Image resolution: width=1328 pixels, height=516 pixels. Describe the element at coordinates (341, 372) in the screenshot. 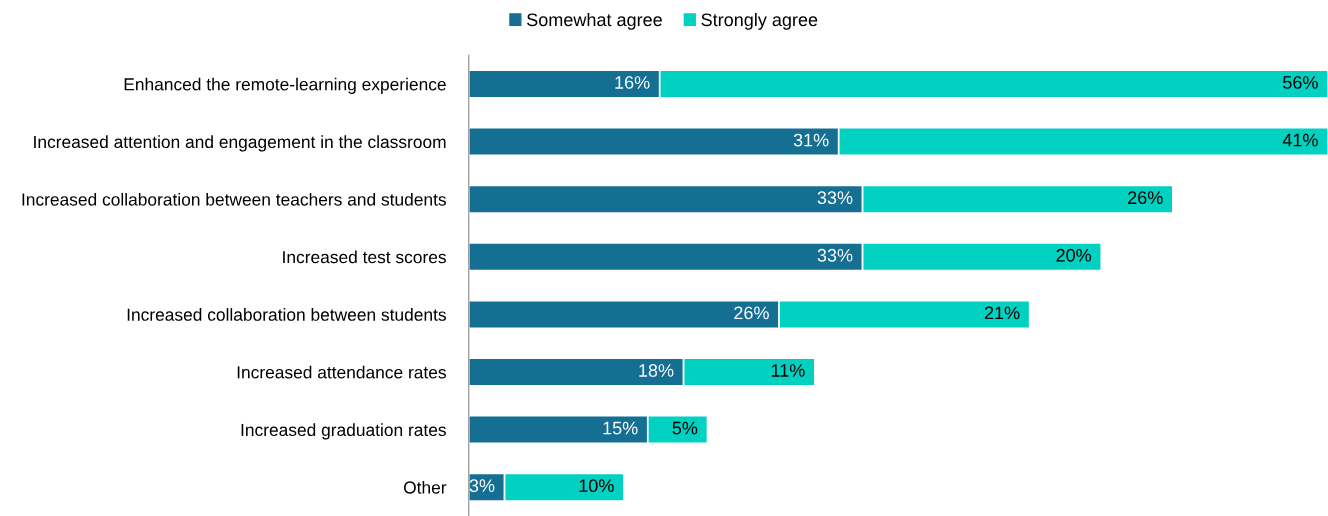

I see `y-tick-label: Increased attendance rates` at that location.